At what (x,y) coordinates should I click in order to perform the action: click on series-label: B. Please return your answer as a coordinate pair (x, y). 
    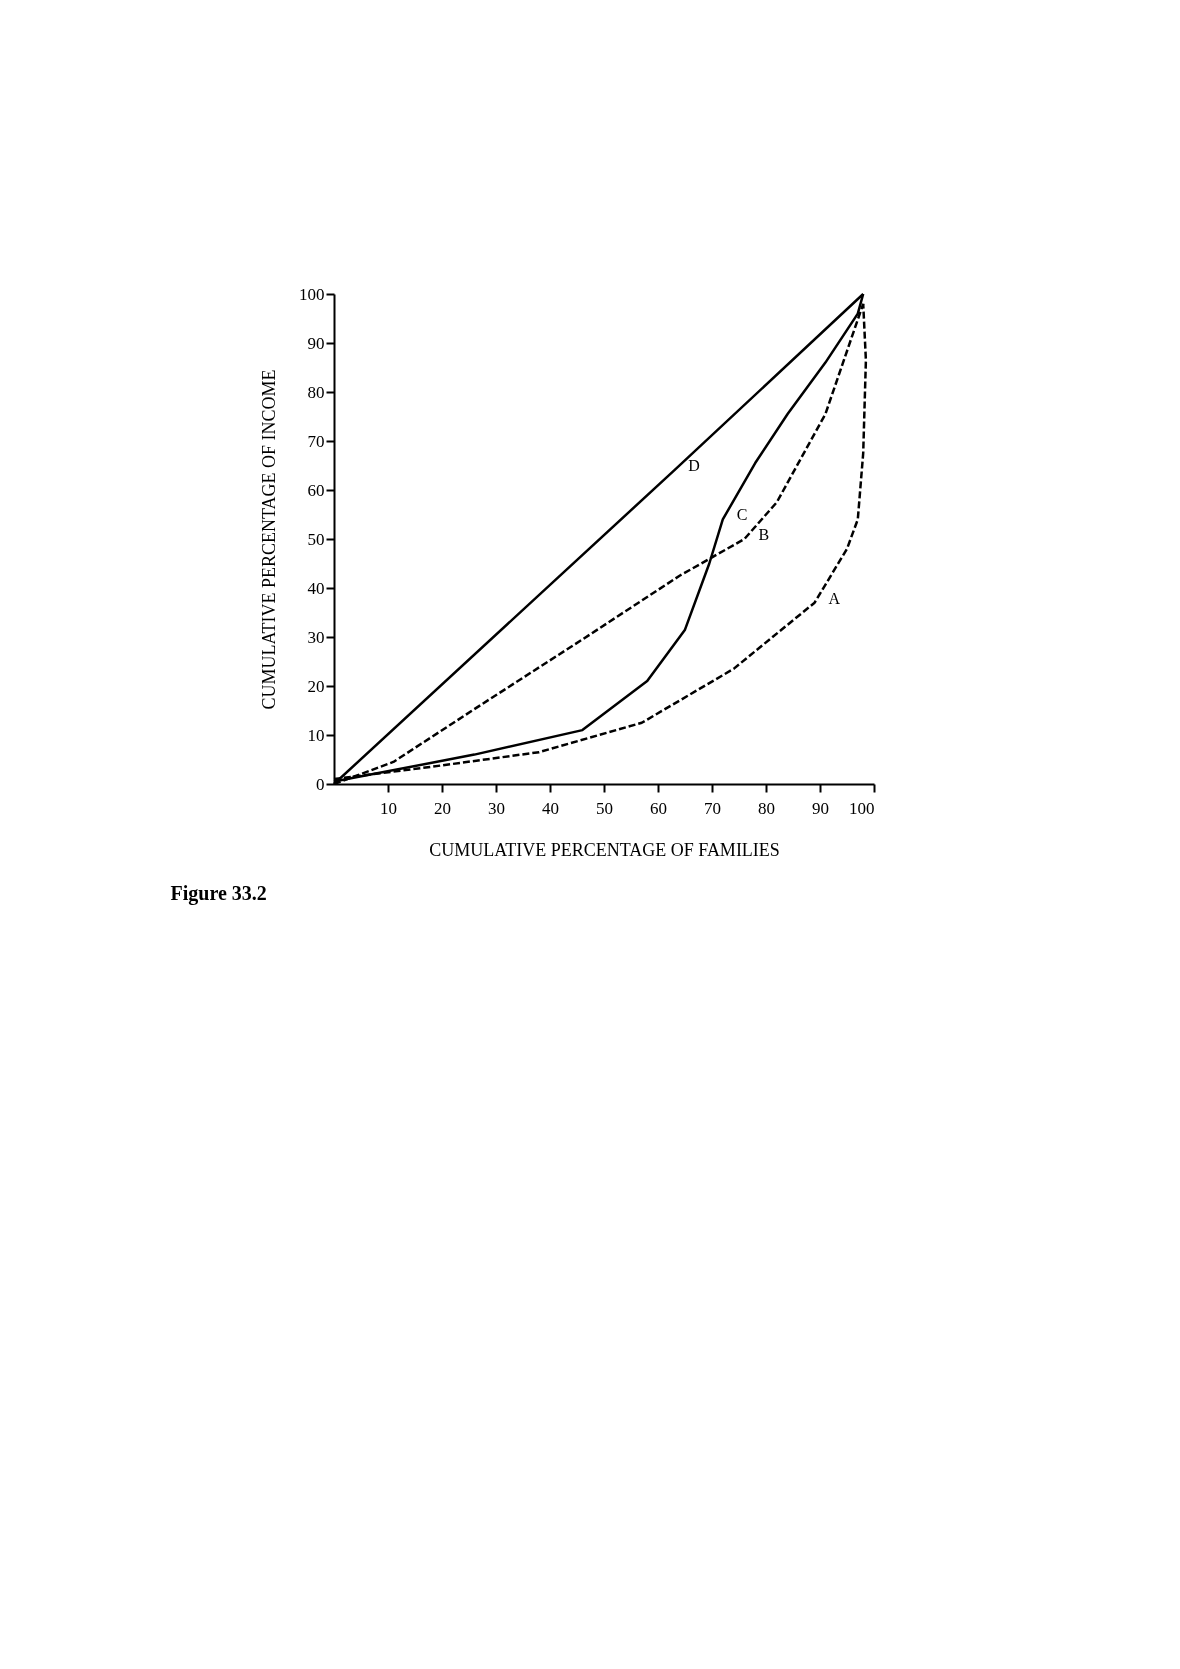
    Looking at the image, I should click on (764, 534).